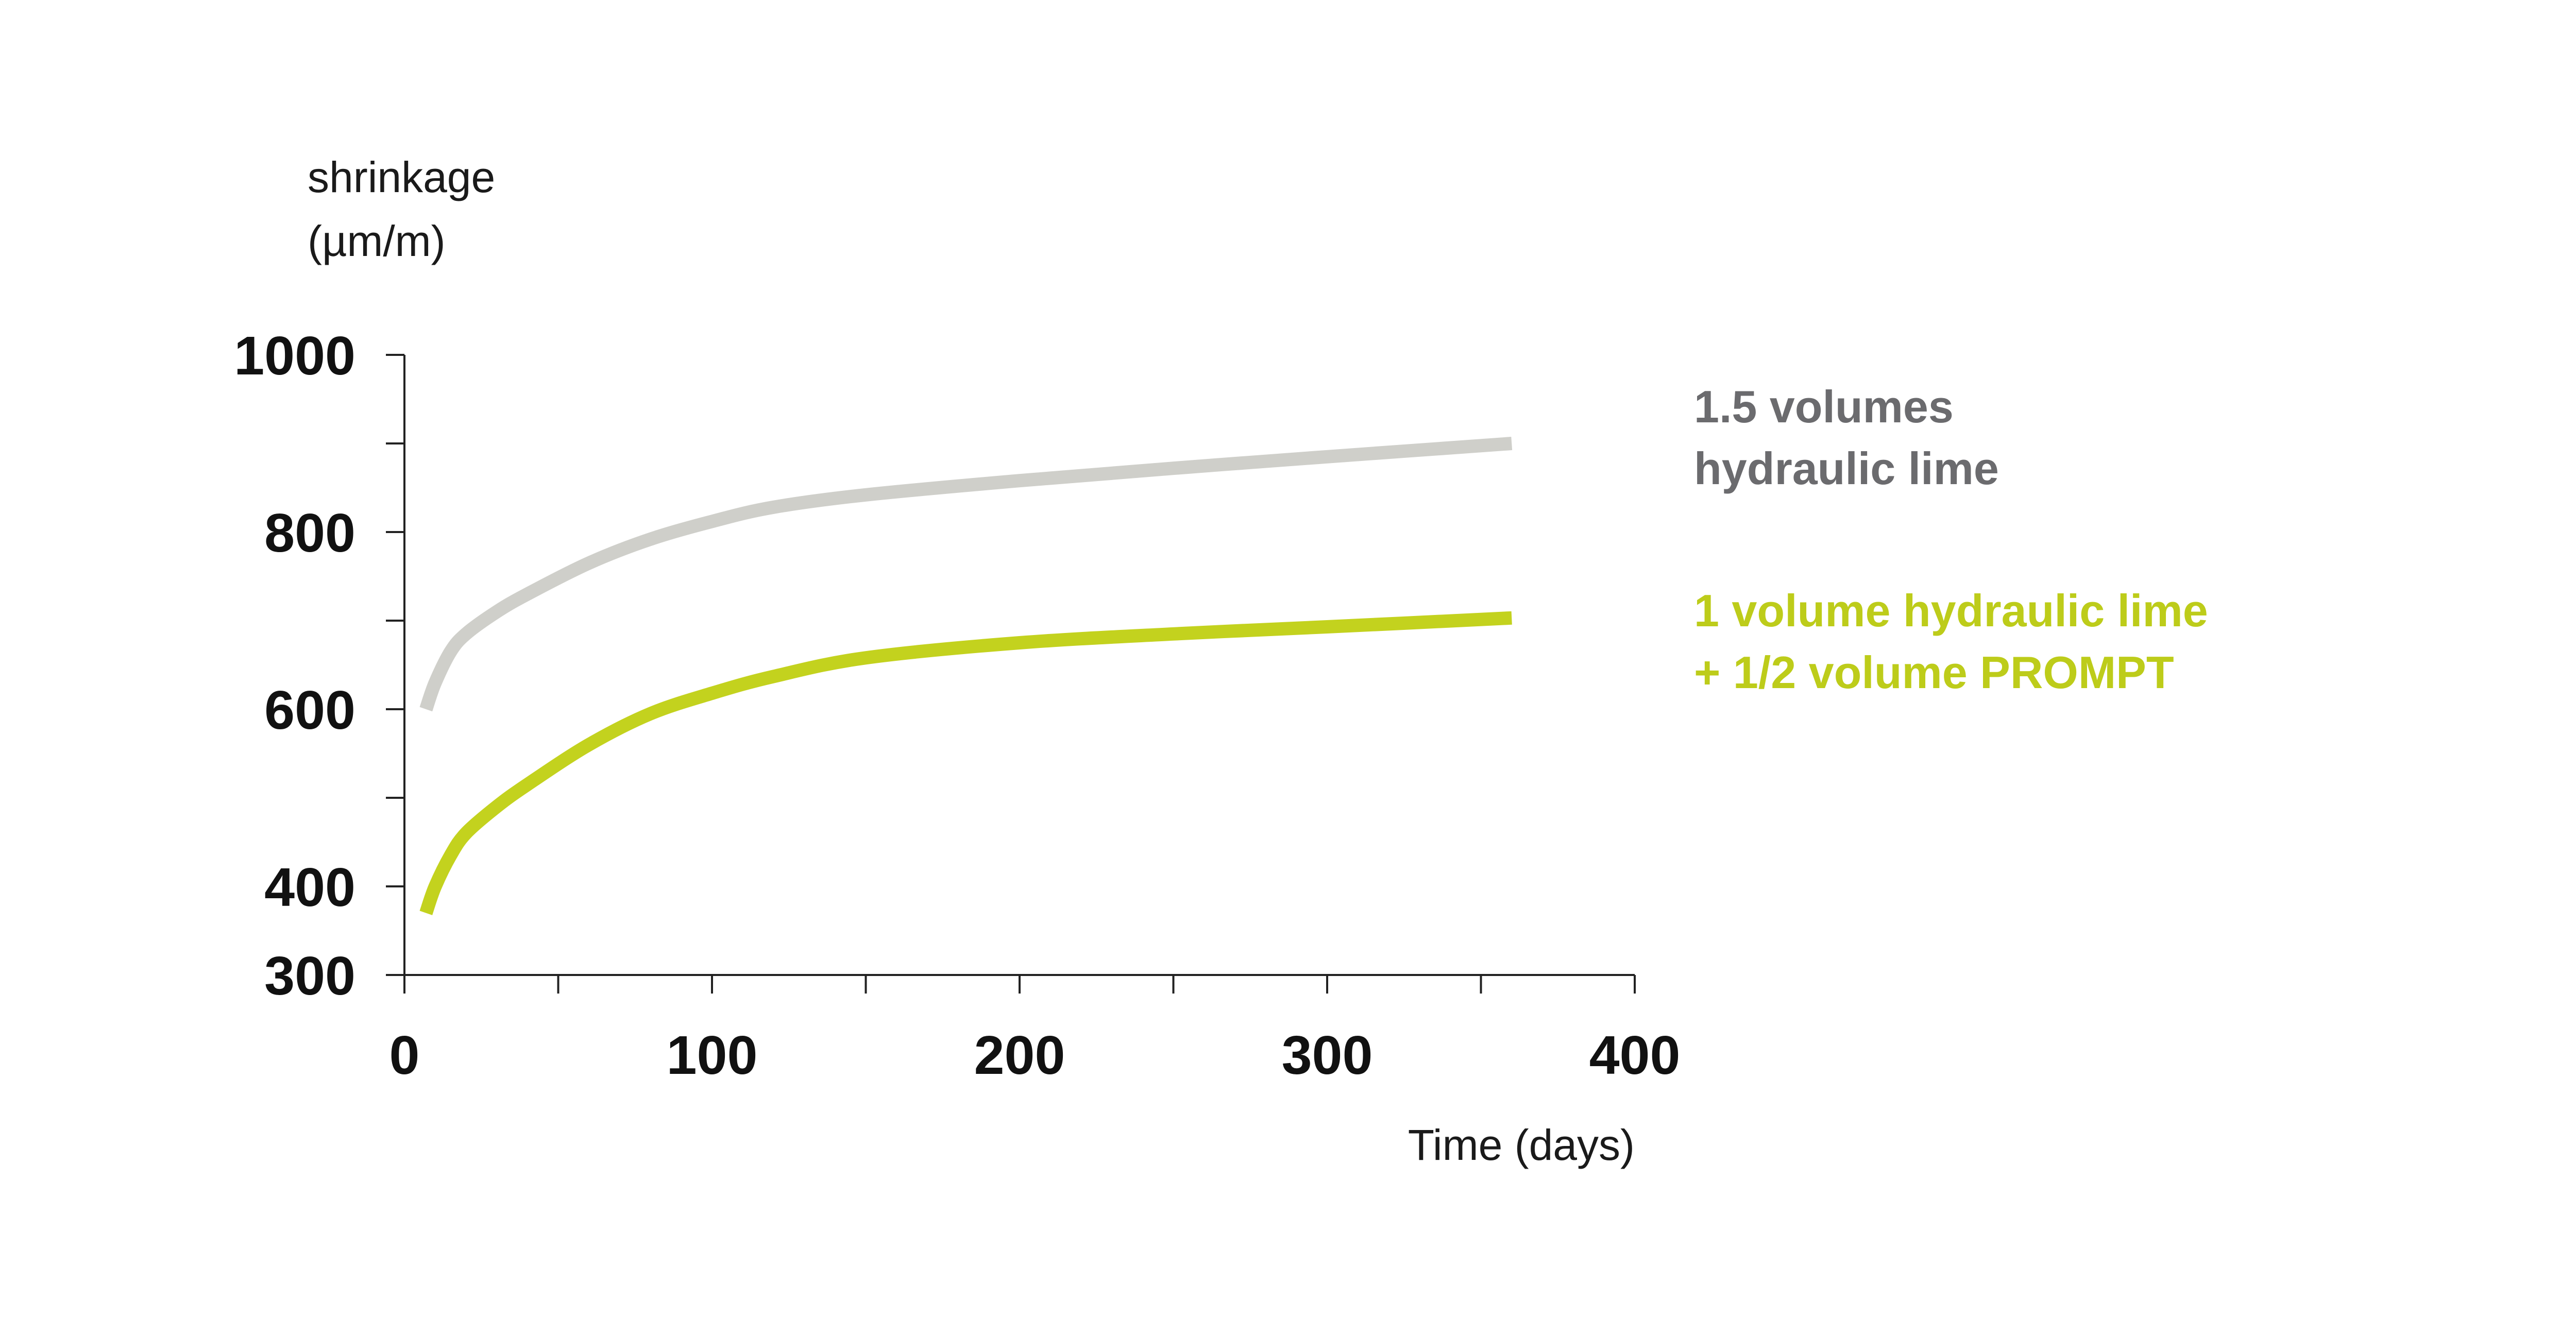 The width and height of the screenshot is (2576, 1318). Describe the element at coordinates (1635, 1055) in the screenshot. I see `x-tick-label: 400` at that location.